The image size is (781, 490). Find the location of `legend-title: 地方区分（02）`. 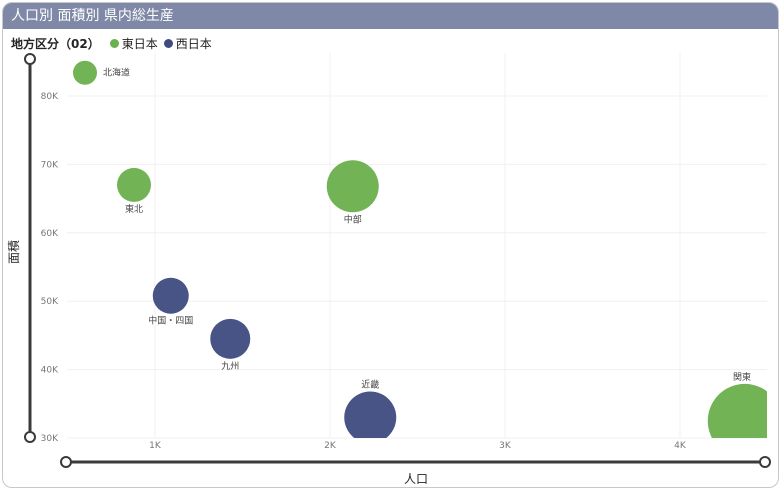

legend-title: 地方区分（02） is located at coordinates (55, 44).